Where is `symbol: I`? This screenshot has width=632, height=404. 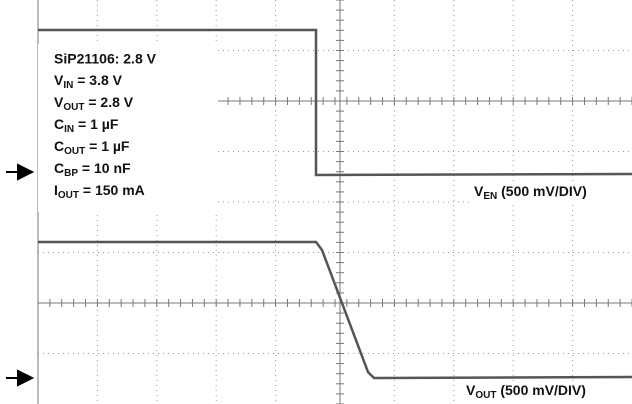 symbol: I is located at coordinates (56, 190).